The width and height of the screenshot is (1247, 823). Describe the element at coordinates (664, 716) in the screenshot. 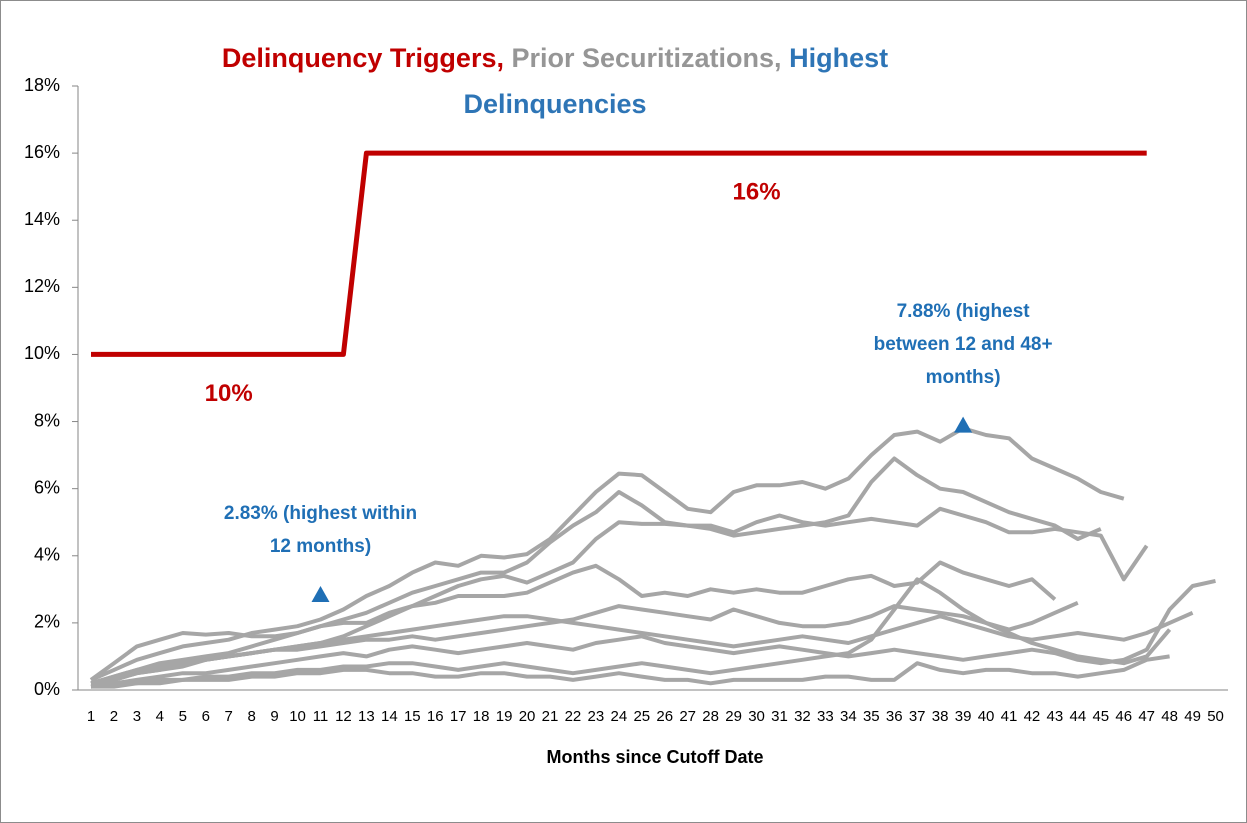

I see `x-tick-label: 26` at that location.